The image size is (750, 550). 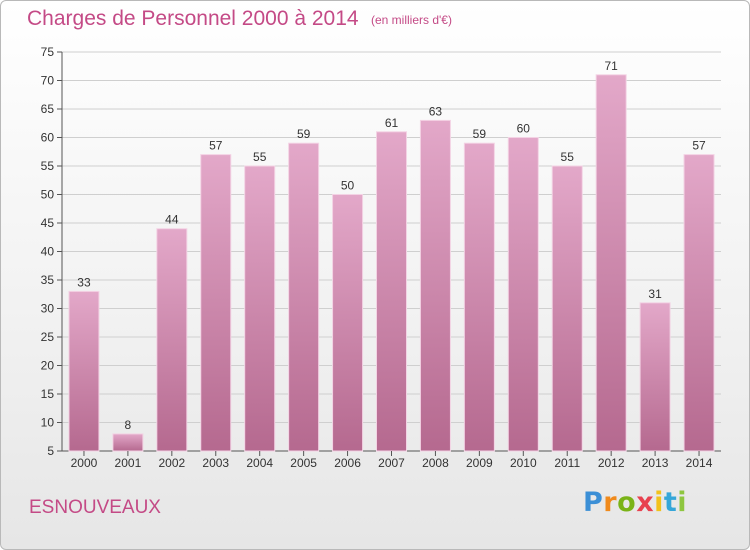 I want to click on x-tick-label-2013: 2013, so click(x=655, y=463).